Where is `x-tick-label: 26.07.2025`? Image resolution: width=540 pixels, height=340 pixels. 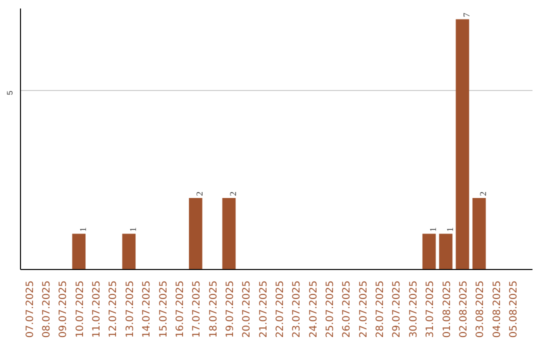 x-tick-label: 26.07.2025 is located at coordinates (347, 309).